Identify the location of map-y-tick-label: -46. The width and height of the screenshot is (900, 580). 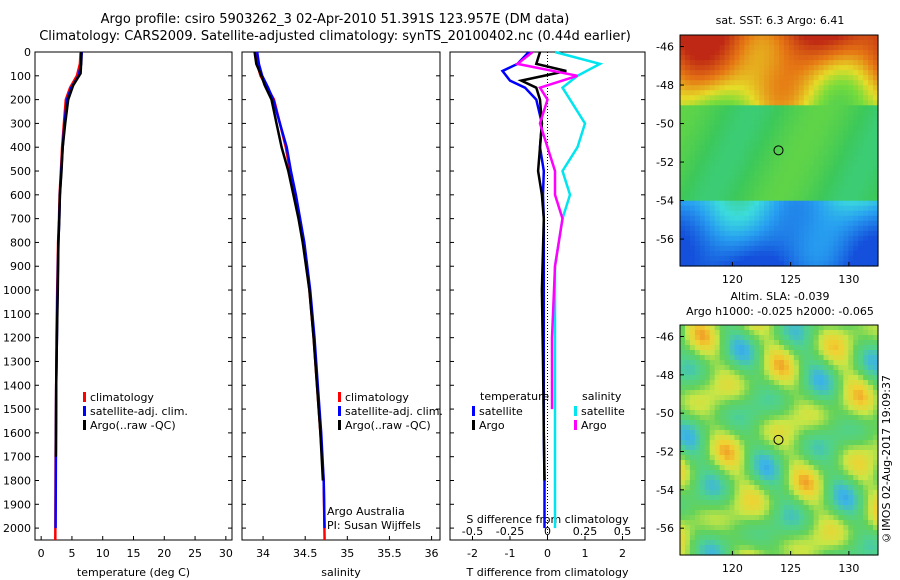
(665, 47).